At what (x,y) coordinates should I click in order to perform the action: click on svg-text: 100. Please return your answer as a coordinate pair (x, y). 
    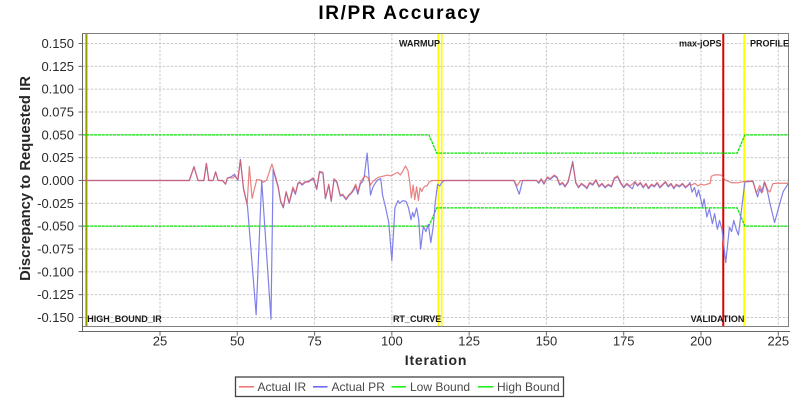
    Looking at the image, I should click on (392, 341).